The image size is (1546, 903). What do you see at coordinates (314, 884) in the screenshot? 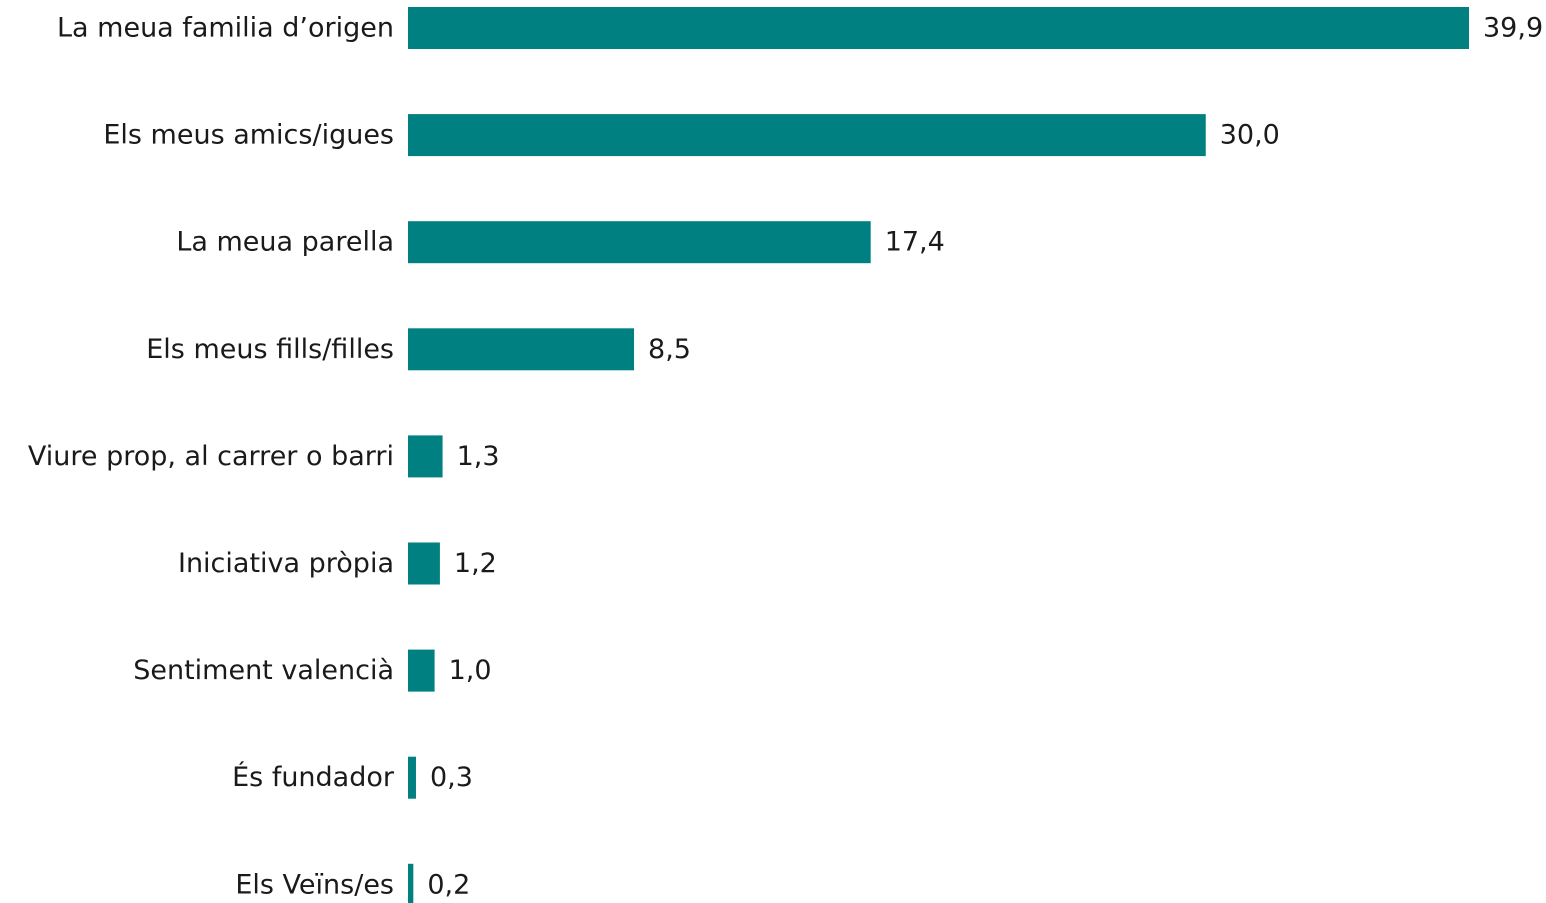
I see `category-label: Els Veïns/es` at bounding box center [314, 884].